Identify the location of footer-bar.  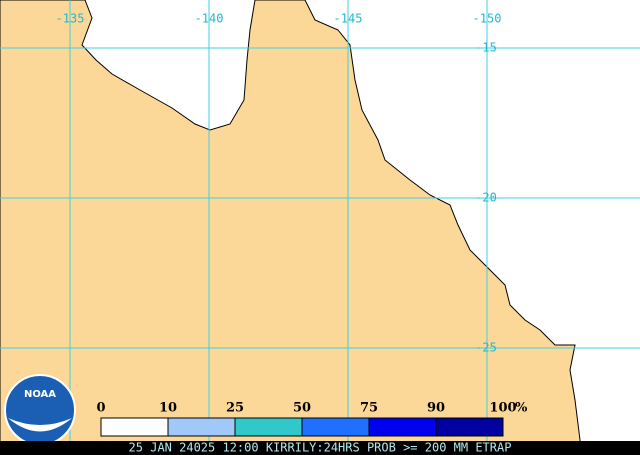
(320, 448).